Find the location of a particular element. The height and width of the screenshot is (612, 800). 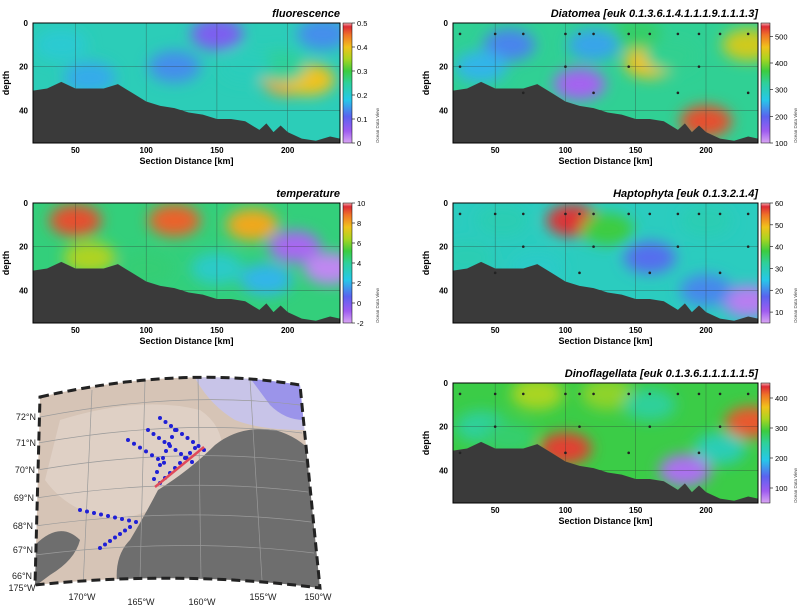

grid-lines is located at coordinates (605, 263).